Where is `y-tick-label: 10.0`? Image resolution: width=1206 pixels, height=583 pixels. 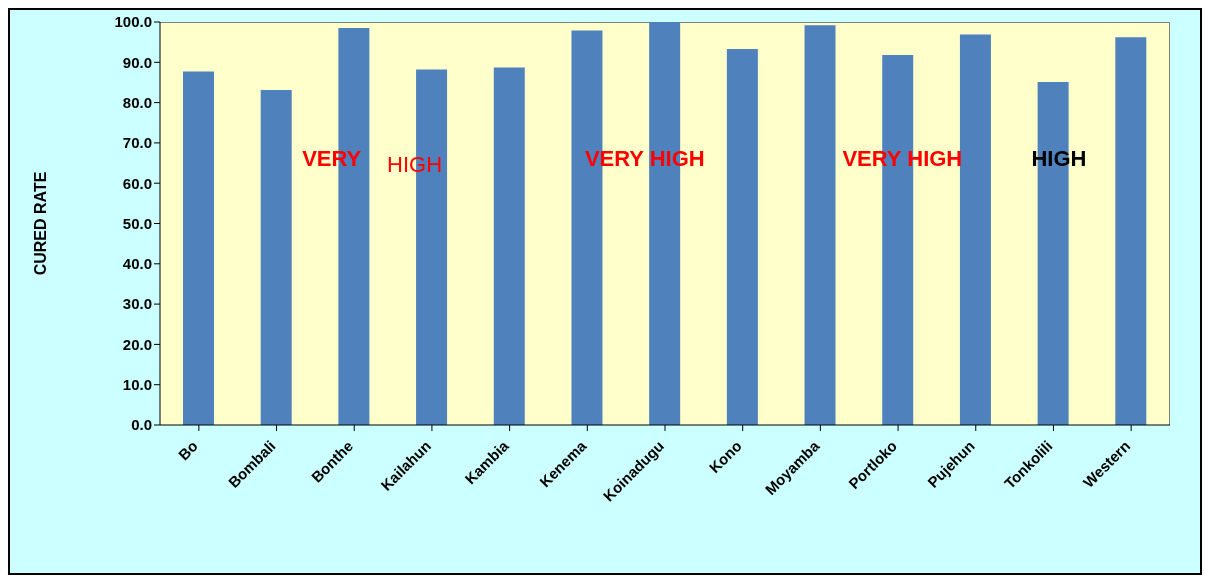
y-tick-label: 10.0 is located at coordinates (137, 385).